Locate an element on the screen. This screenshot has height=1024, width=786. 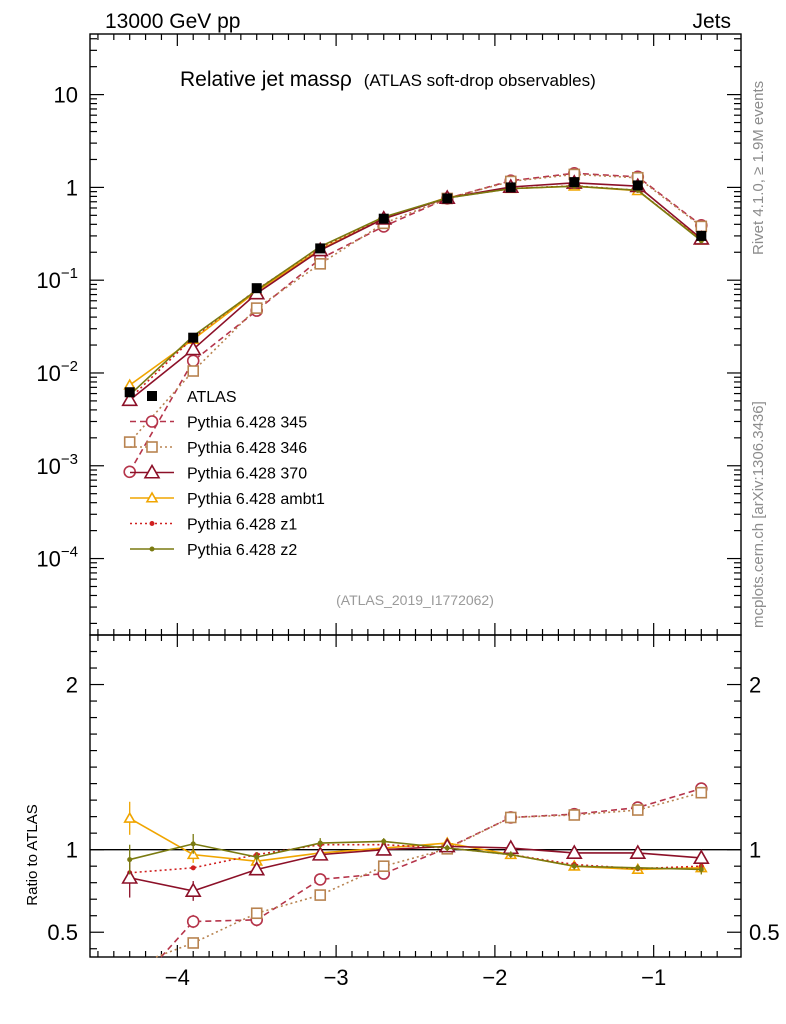
ratio-line-p370 is located at coordinates (415, 868).